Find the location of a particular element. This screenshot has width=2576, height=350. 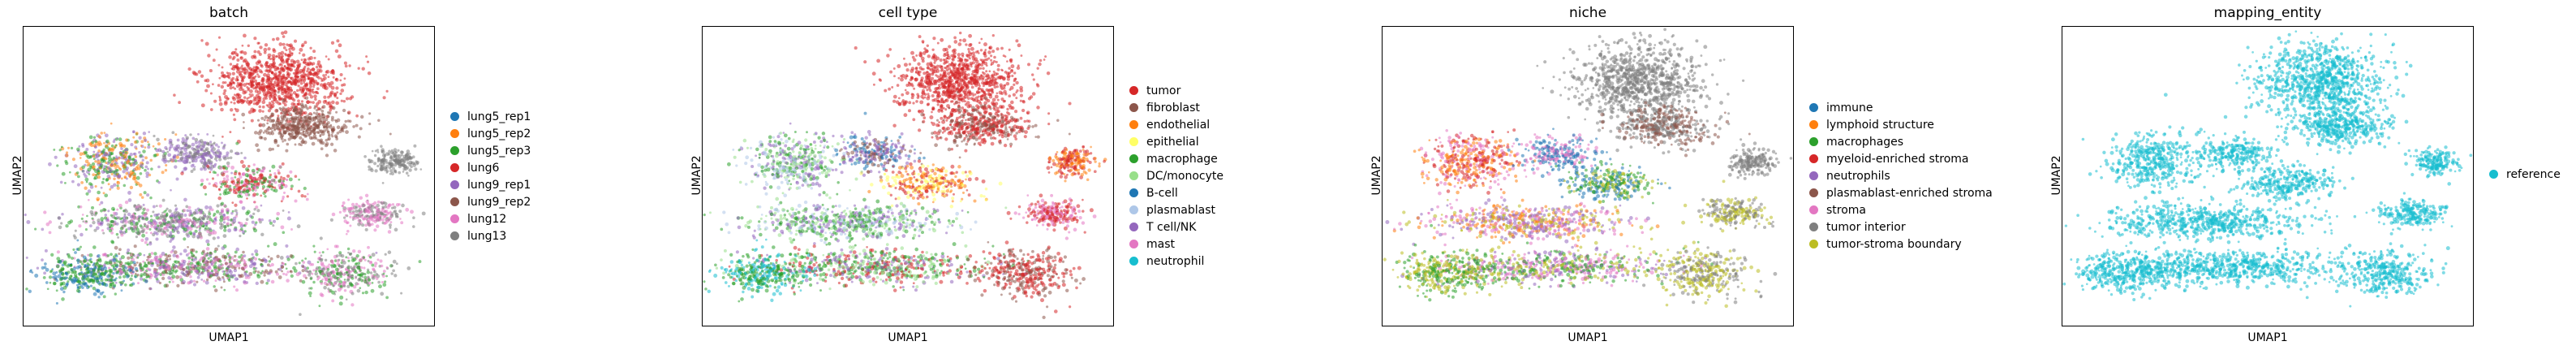

legend-item: lung5_rep1 is located at coordinates (491, 117).